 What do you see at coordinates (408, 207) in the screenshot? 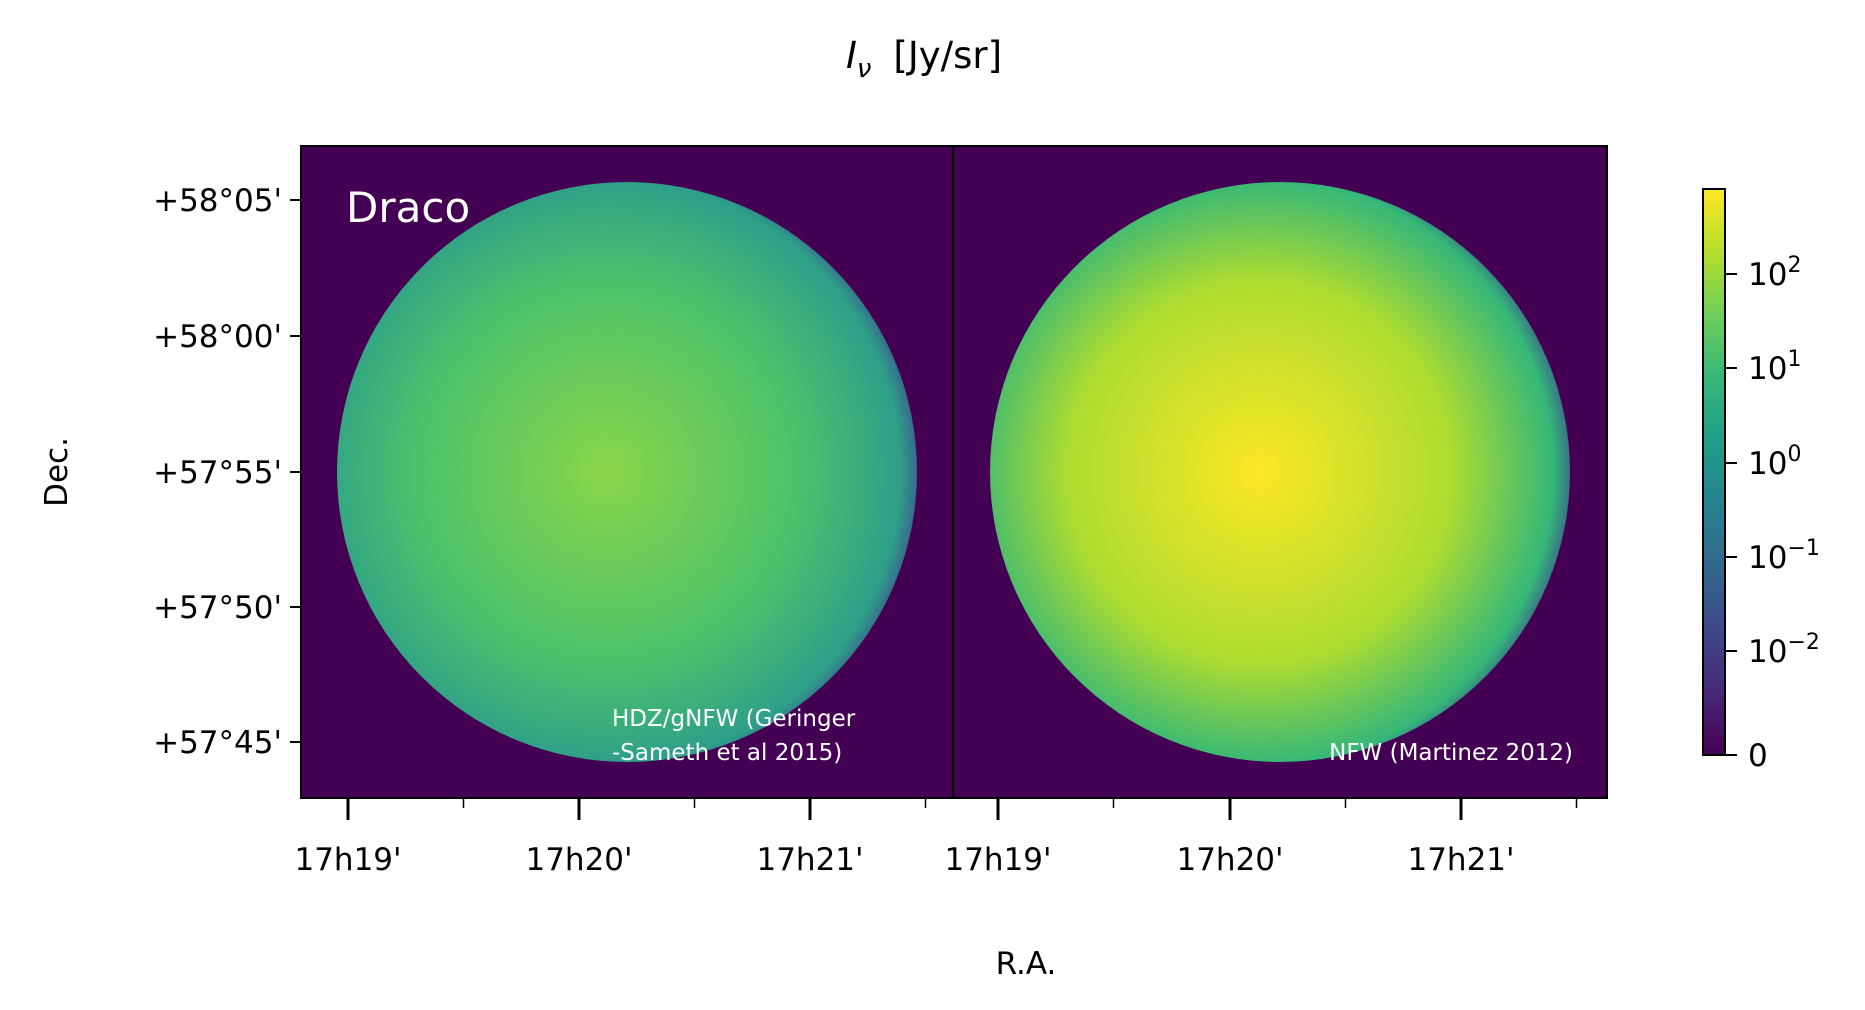
I see `panel-annotation-draco: Draco` at bounding box center [408, 207].